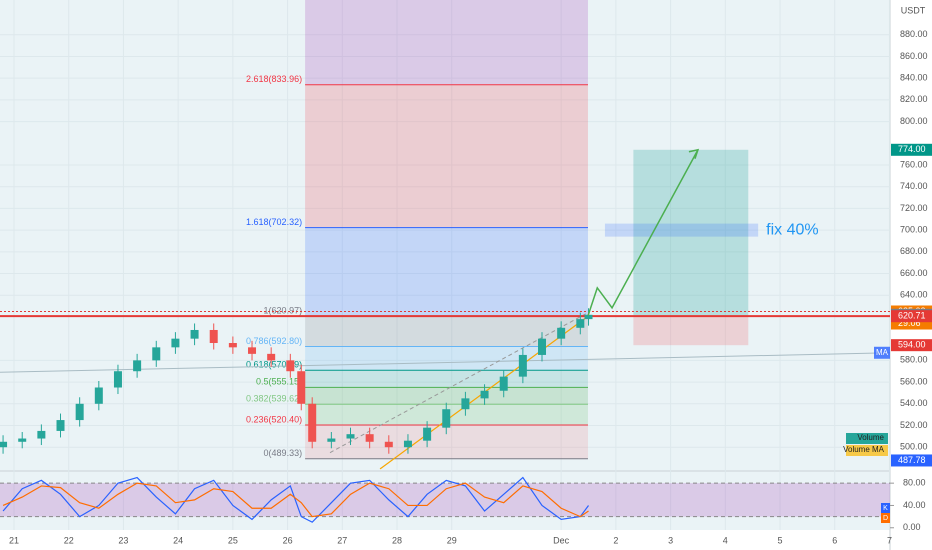  What do you see at coordinates (283, 310) in the screenshot?
I see `fib-label: 1(620.97)` at bounding box center [283, 310].